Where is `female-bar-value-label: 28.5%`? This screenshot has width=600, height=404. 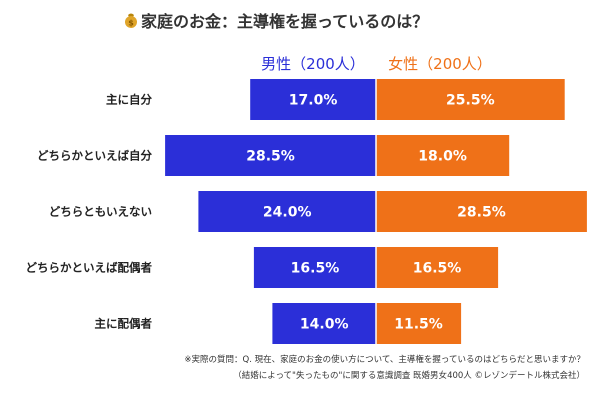
female-bar-value-label: 28.5% is located at coordinates (481, 213).